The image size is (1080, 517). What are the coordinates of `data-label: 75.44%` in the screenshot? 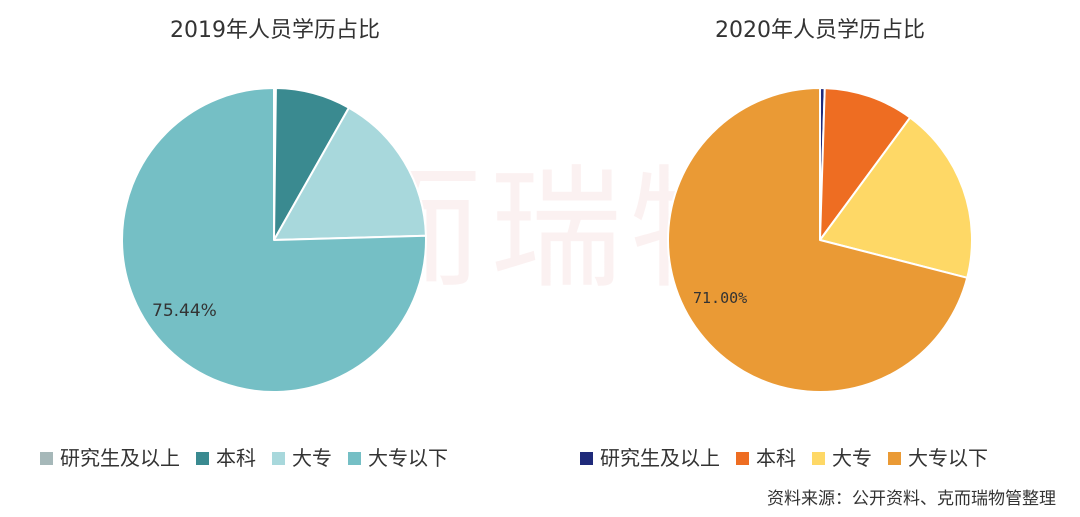 It's located at (184, 311).